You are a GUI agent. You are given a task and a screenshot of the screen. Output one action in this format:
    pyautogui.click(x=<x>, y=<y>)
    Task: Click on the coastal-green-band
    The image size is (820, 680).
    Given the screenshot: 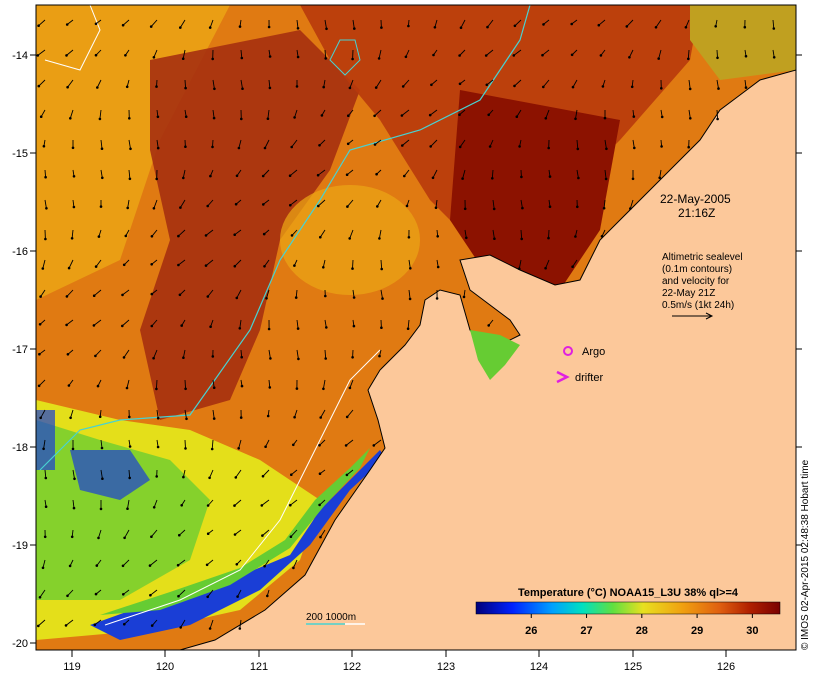 What is the action you would take?
    pyautogui.click(x=235, y=531)
    